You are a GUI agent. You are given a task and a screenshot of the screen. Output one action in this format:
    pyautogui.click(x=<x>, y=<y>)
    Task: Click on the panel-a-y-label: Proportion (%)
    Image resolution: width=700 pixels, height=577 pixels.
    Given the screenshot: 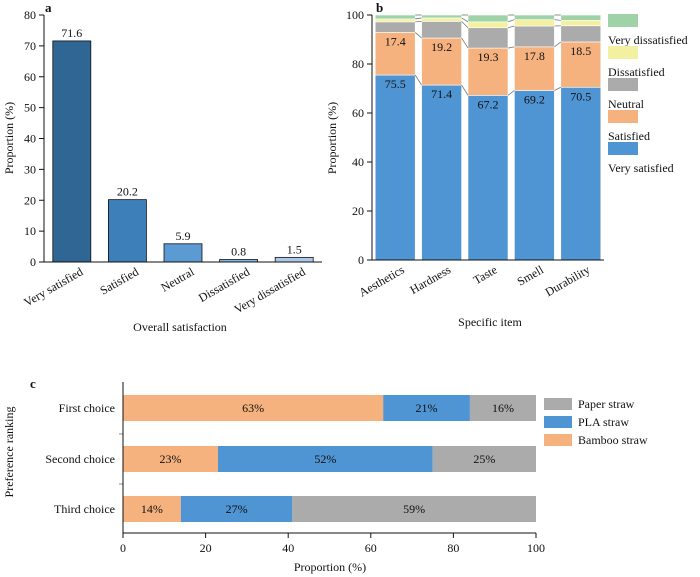 What is the action you would take?
    pyautogui.click(x=9, y=138)
    